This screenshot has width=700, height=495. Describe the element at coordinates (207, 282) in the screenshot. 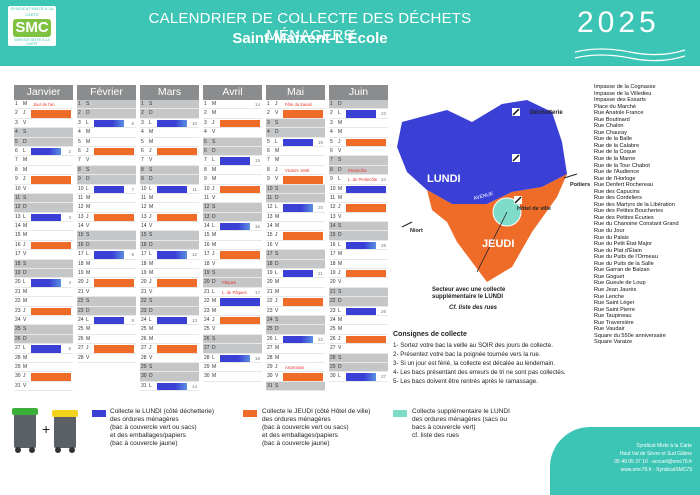

I see `day-number: 20` at that location.